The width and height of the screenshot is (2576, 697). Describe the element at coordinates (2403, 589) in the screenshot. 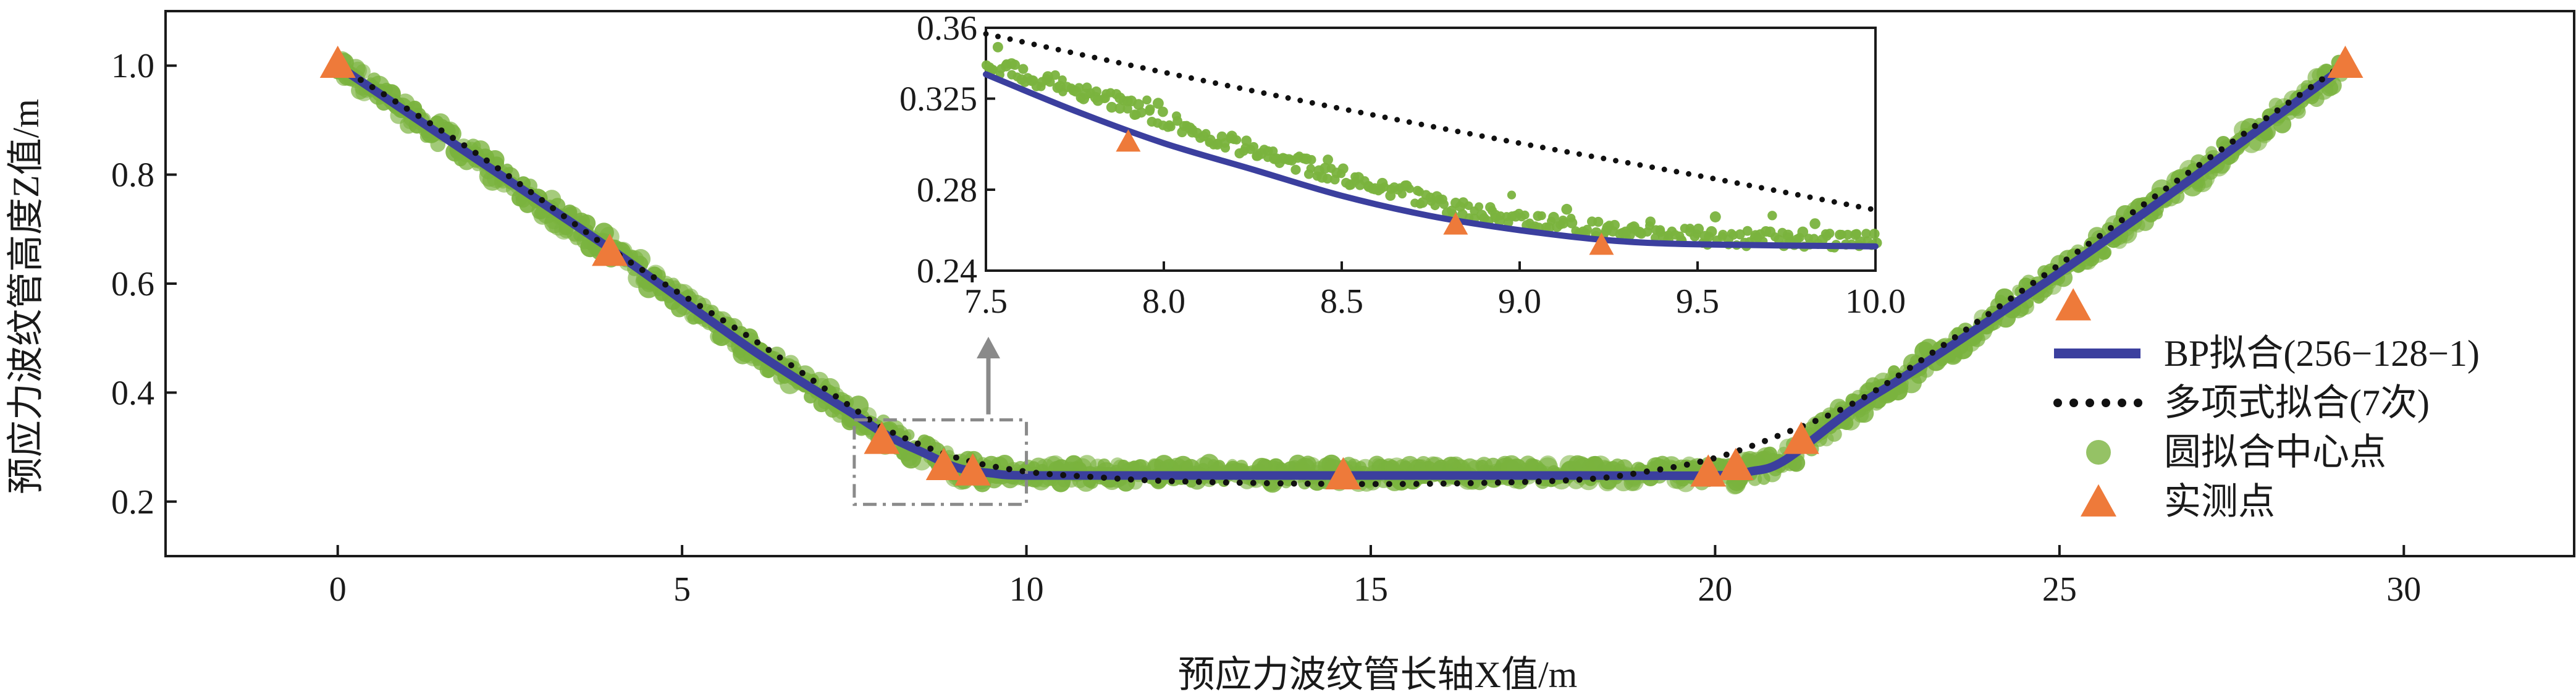

I see `x-tick-label: 30` at that location.